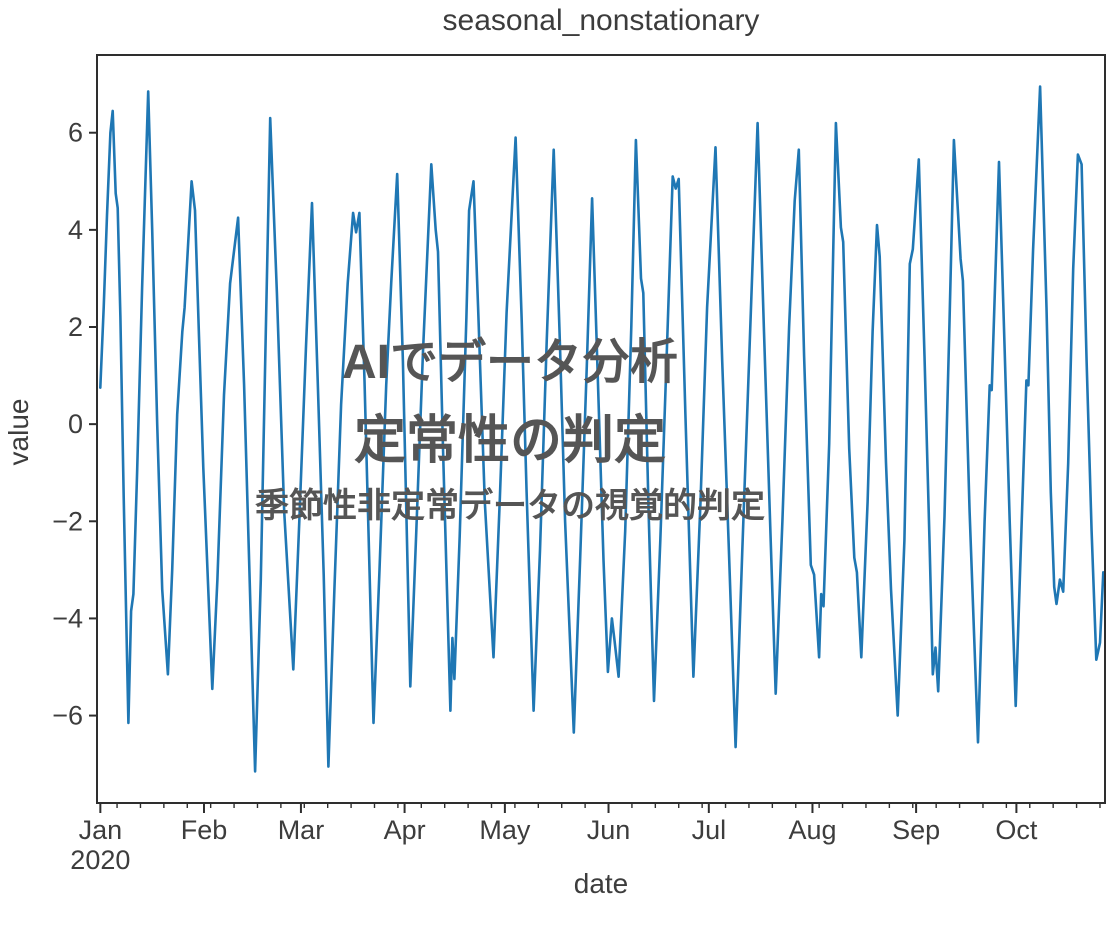  What do you see at coordinates (100, 860) in the screenshot?
I see `x-tick-year-label: 2020` at bounding box center [100, 860].